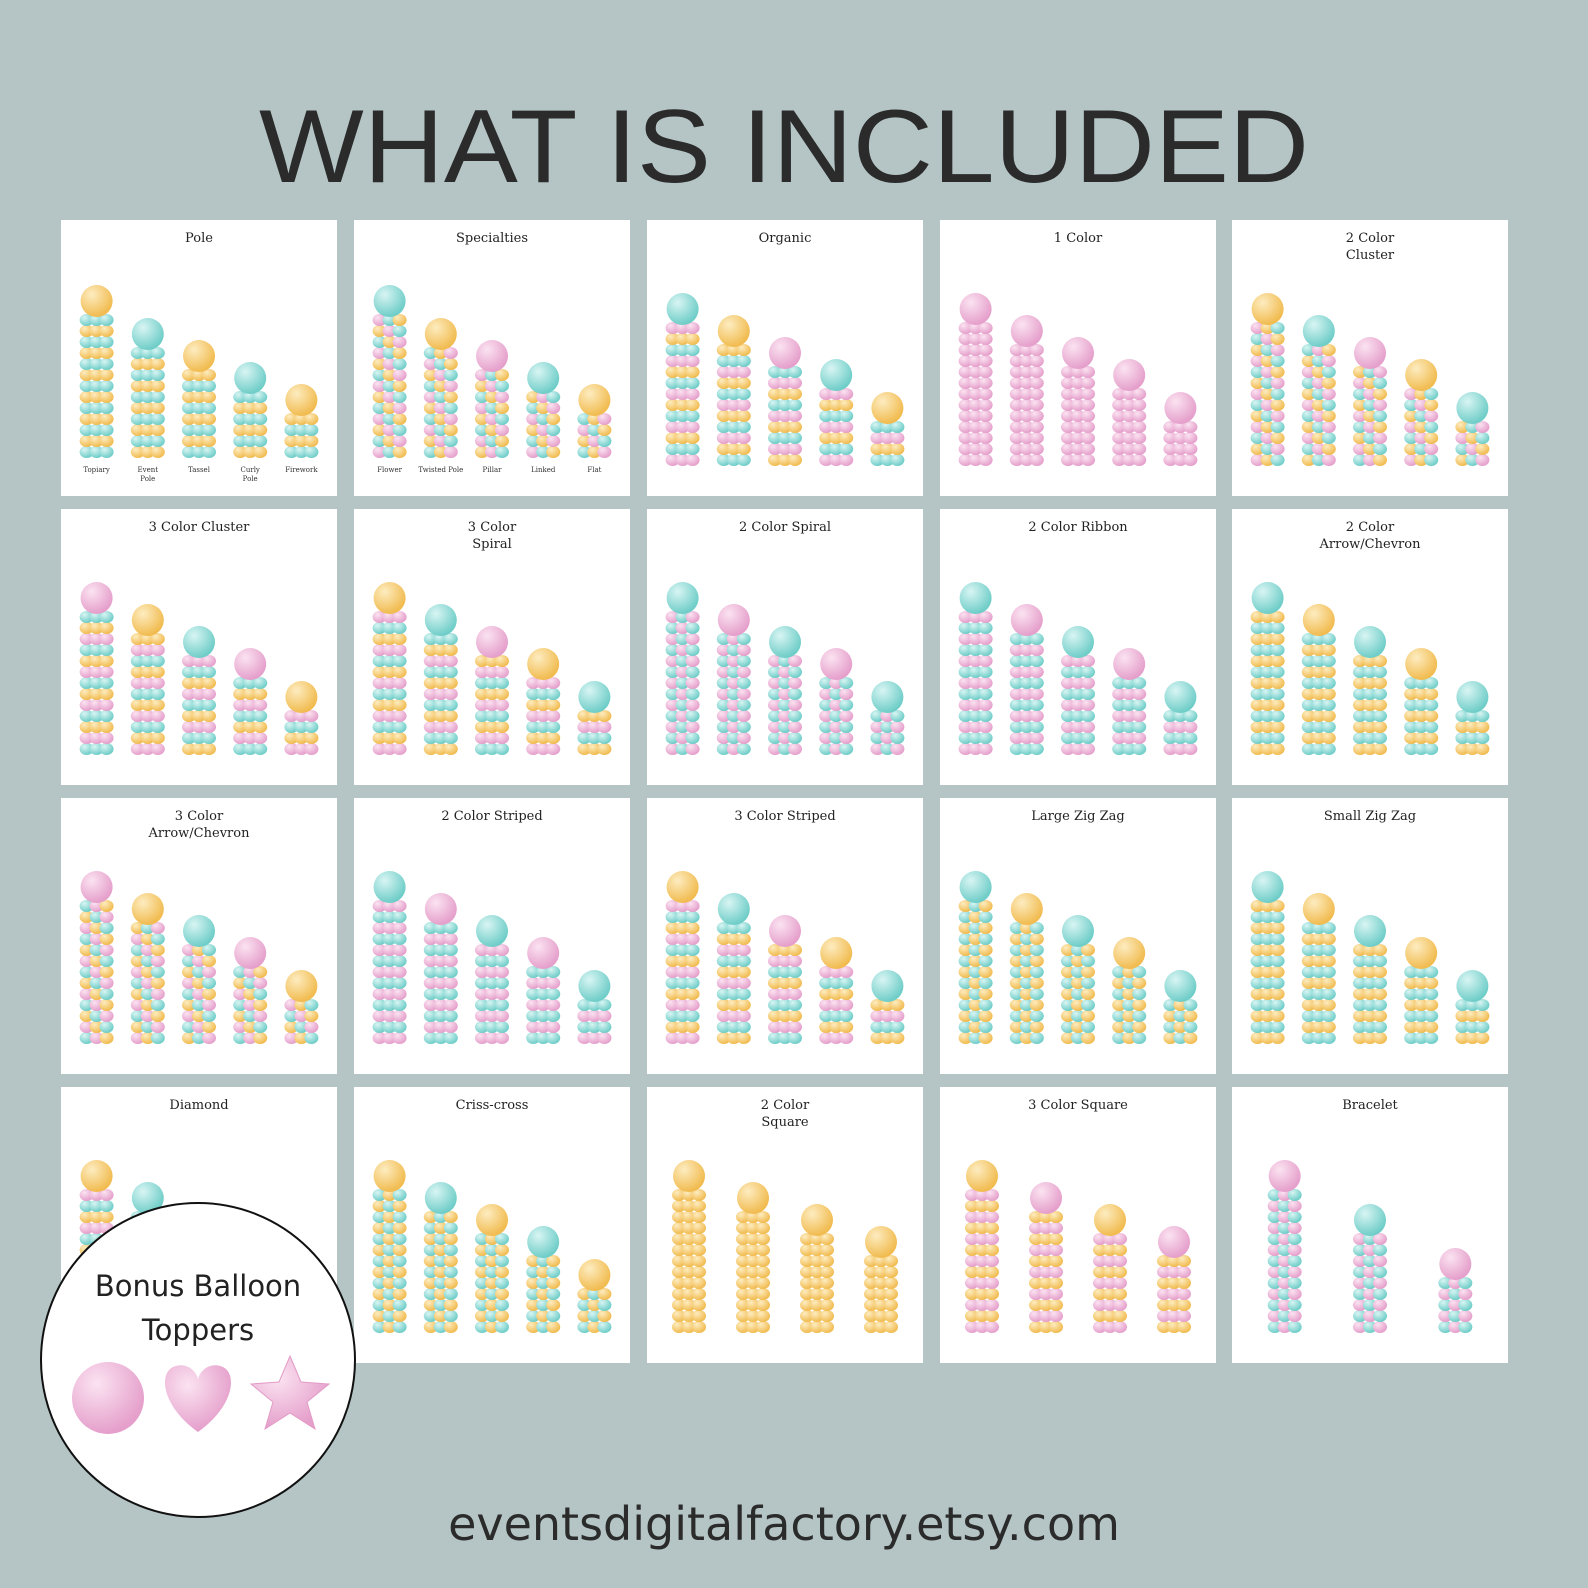 This screenshot has width=1588, height=1588. I want to click on card: 2 Color Striped, so click(492, 936).